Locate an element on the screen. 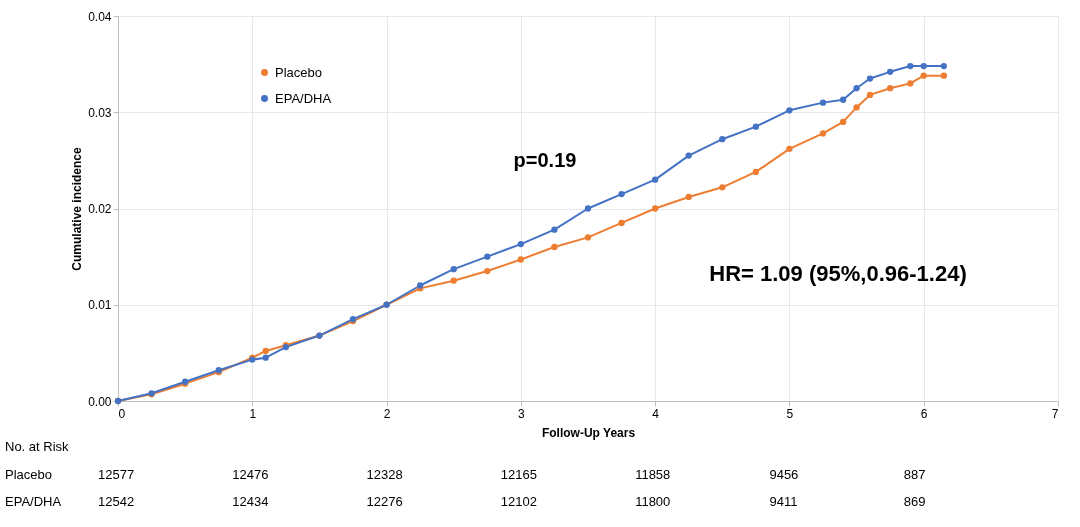 The width and height of the screenshot is (1080, 527). y-tick-label: 0.01 is located at coordinates (100, 305).